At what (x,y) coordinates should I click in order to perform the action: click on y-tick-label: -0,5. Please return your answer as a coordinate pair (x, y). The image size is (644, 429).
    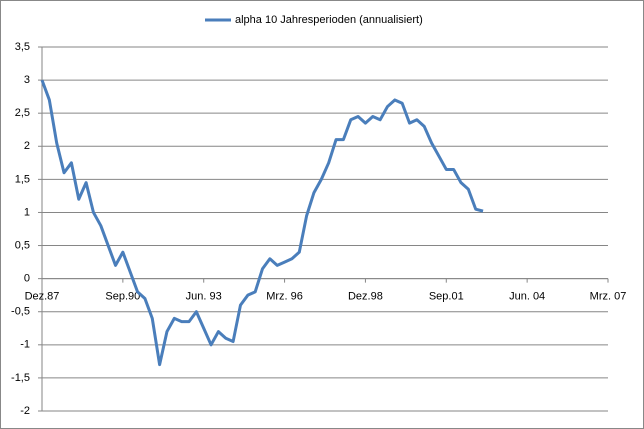
    Looking at the image, I should click on (20, 312).